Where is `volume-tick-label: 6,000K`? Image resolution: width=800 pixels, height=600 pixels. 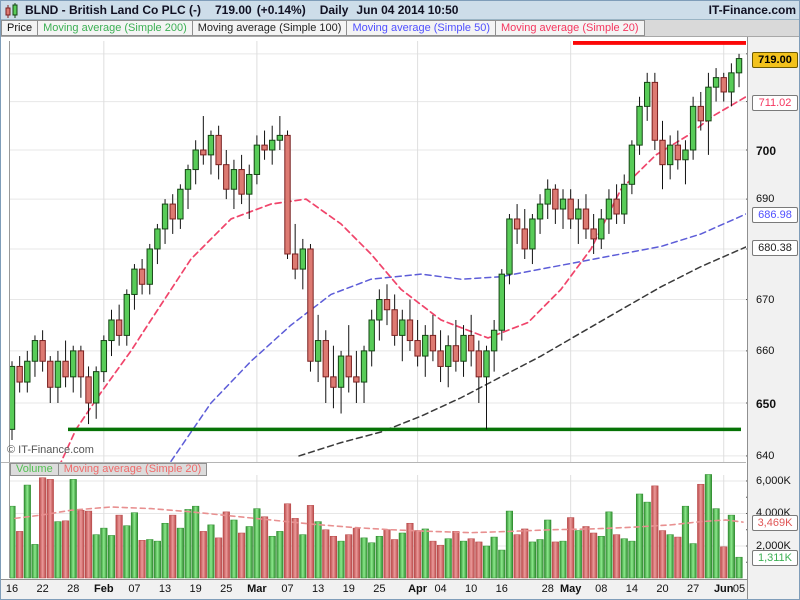
volume-tick-label: 6,000K is located at coordinates (773, 480).